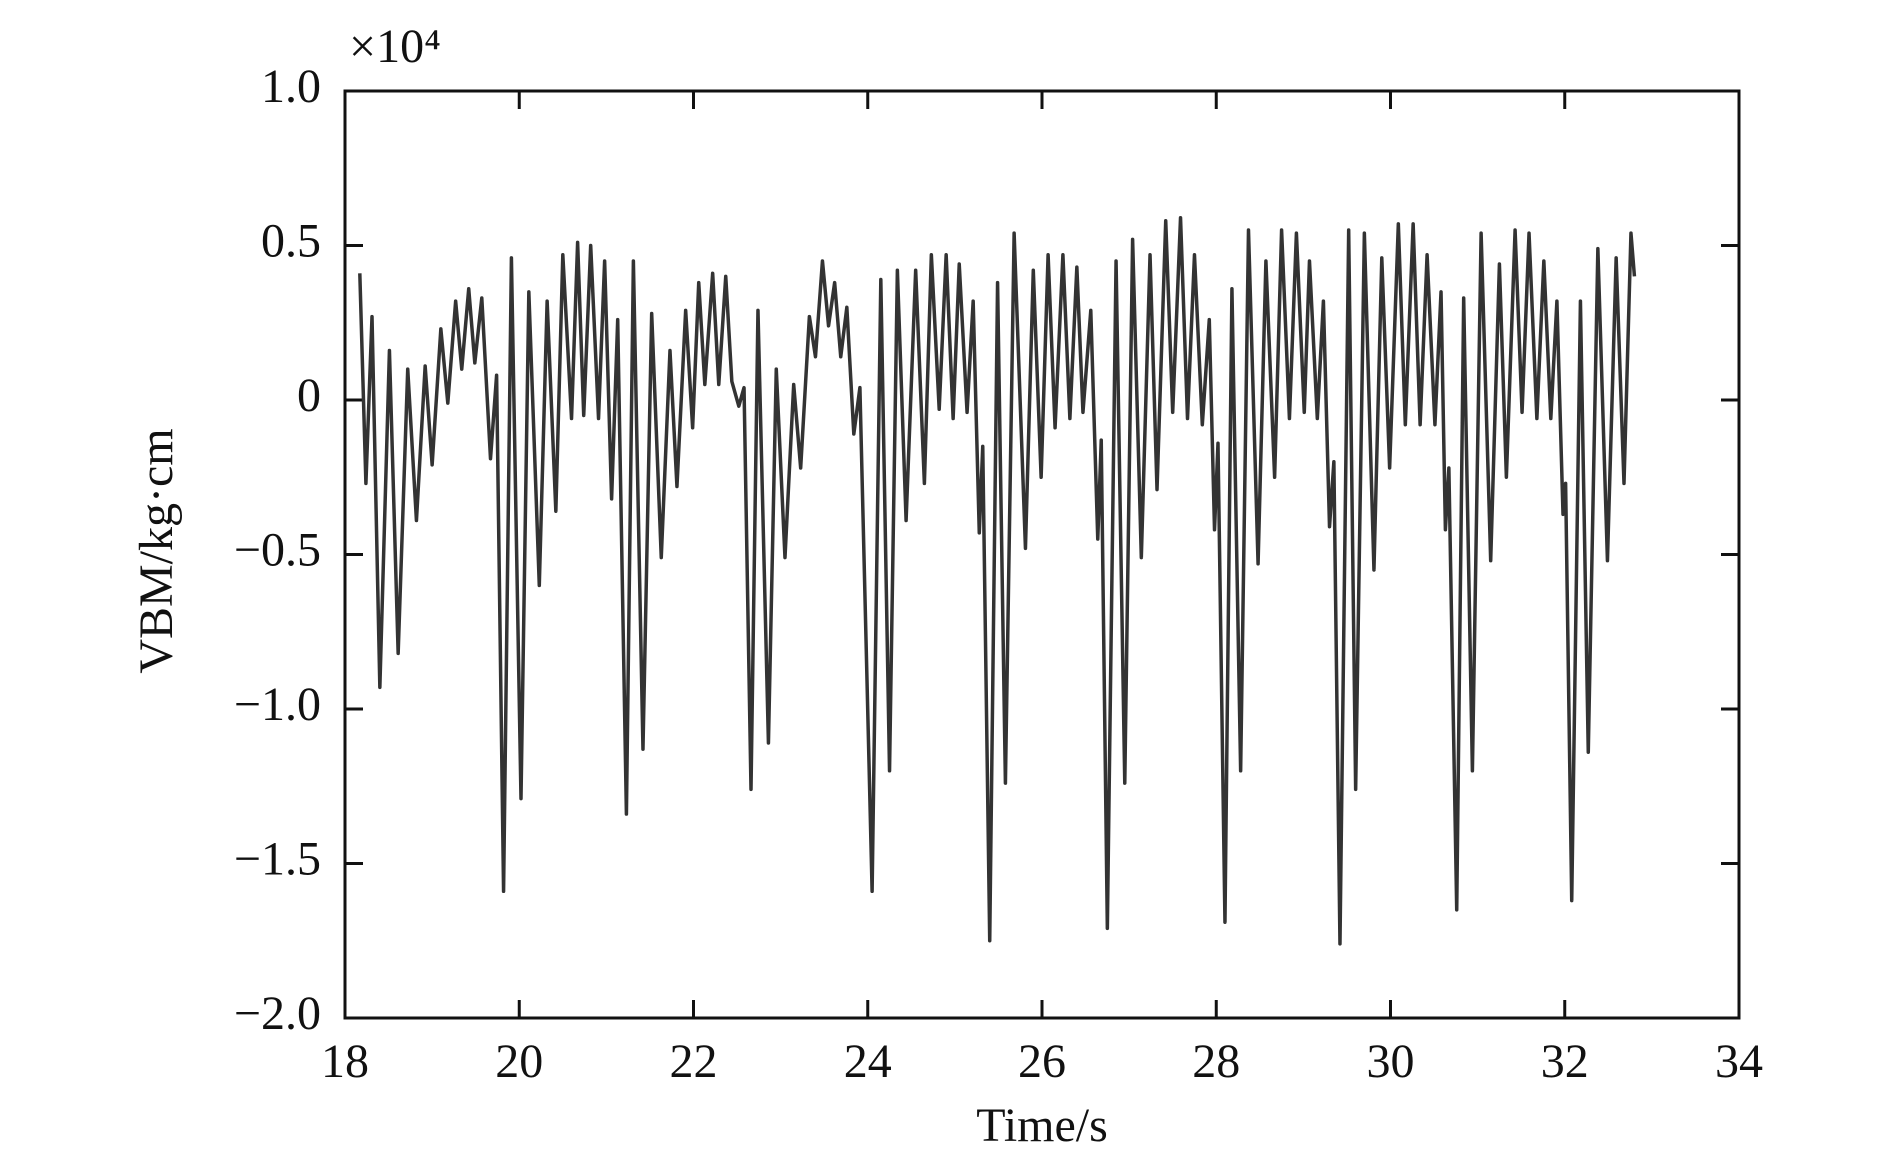  Describe the element at coordinates (868, 1061) in the screenshot. I see `x-tick-label: 24` at that location.